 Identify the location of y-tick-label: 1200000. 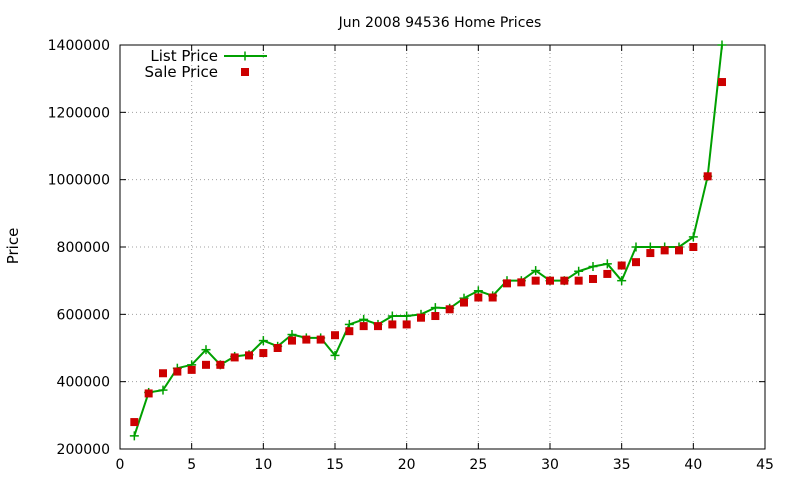
(79, 113).